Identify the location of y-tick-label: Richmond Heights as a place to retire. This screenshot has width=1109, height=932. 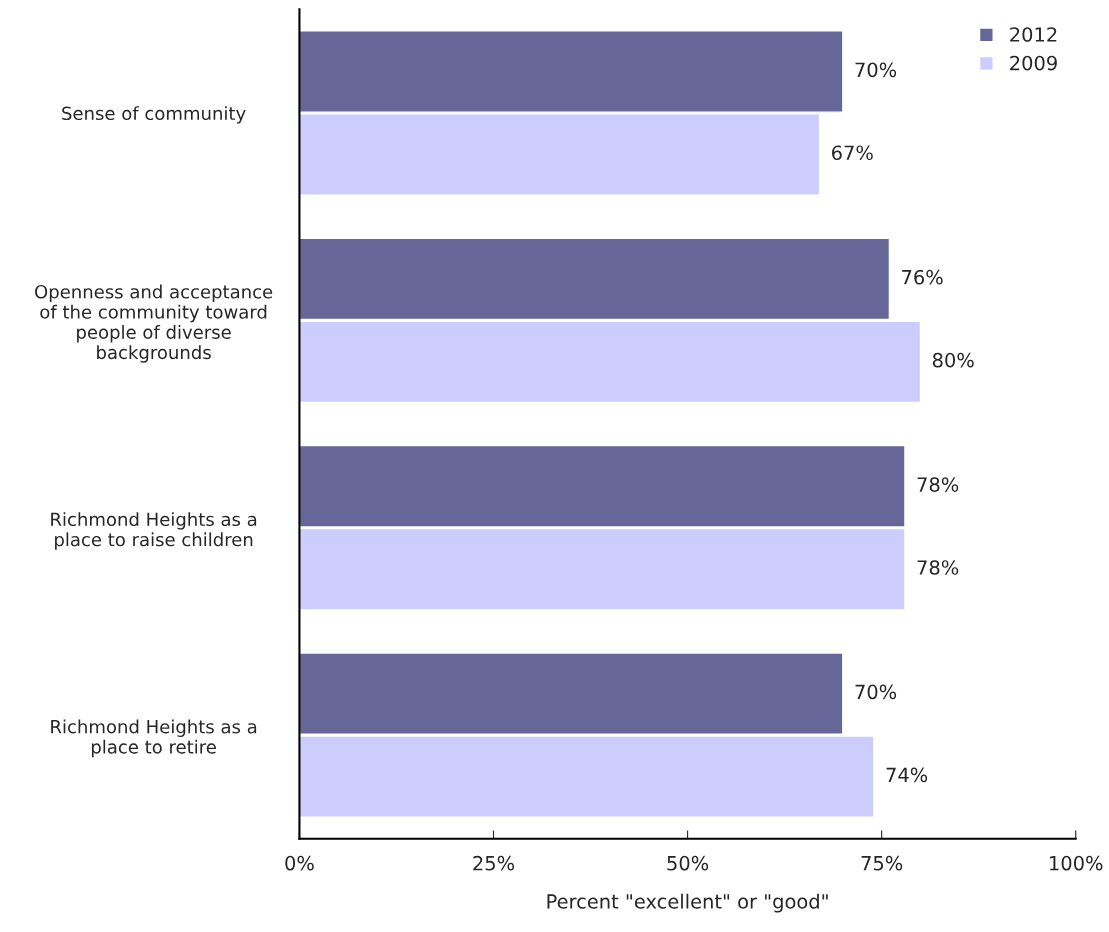
(154, 738).